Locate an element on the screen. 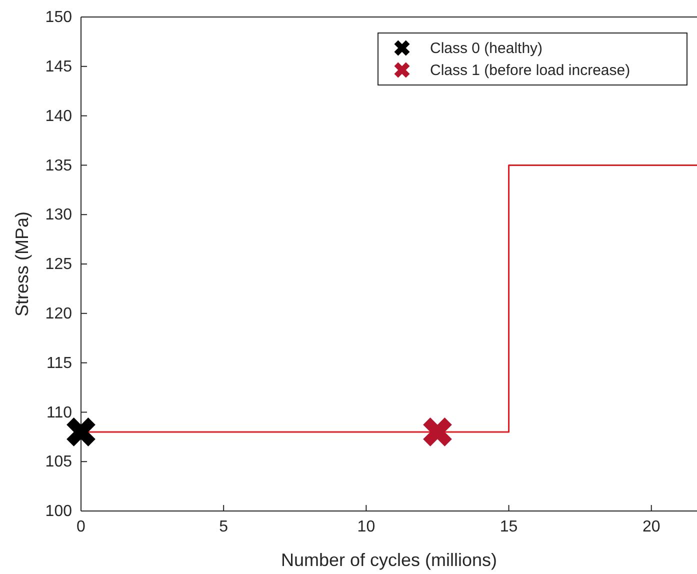 Image resolution: width=697 pixels, height=574 pixels. legend-label: Class 1 (before load increase) is located at coordinates (530, 70).